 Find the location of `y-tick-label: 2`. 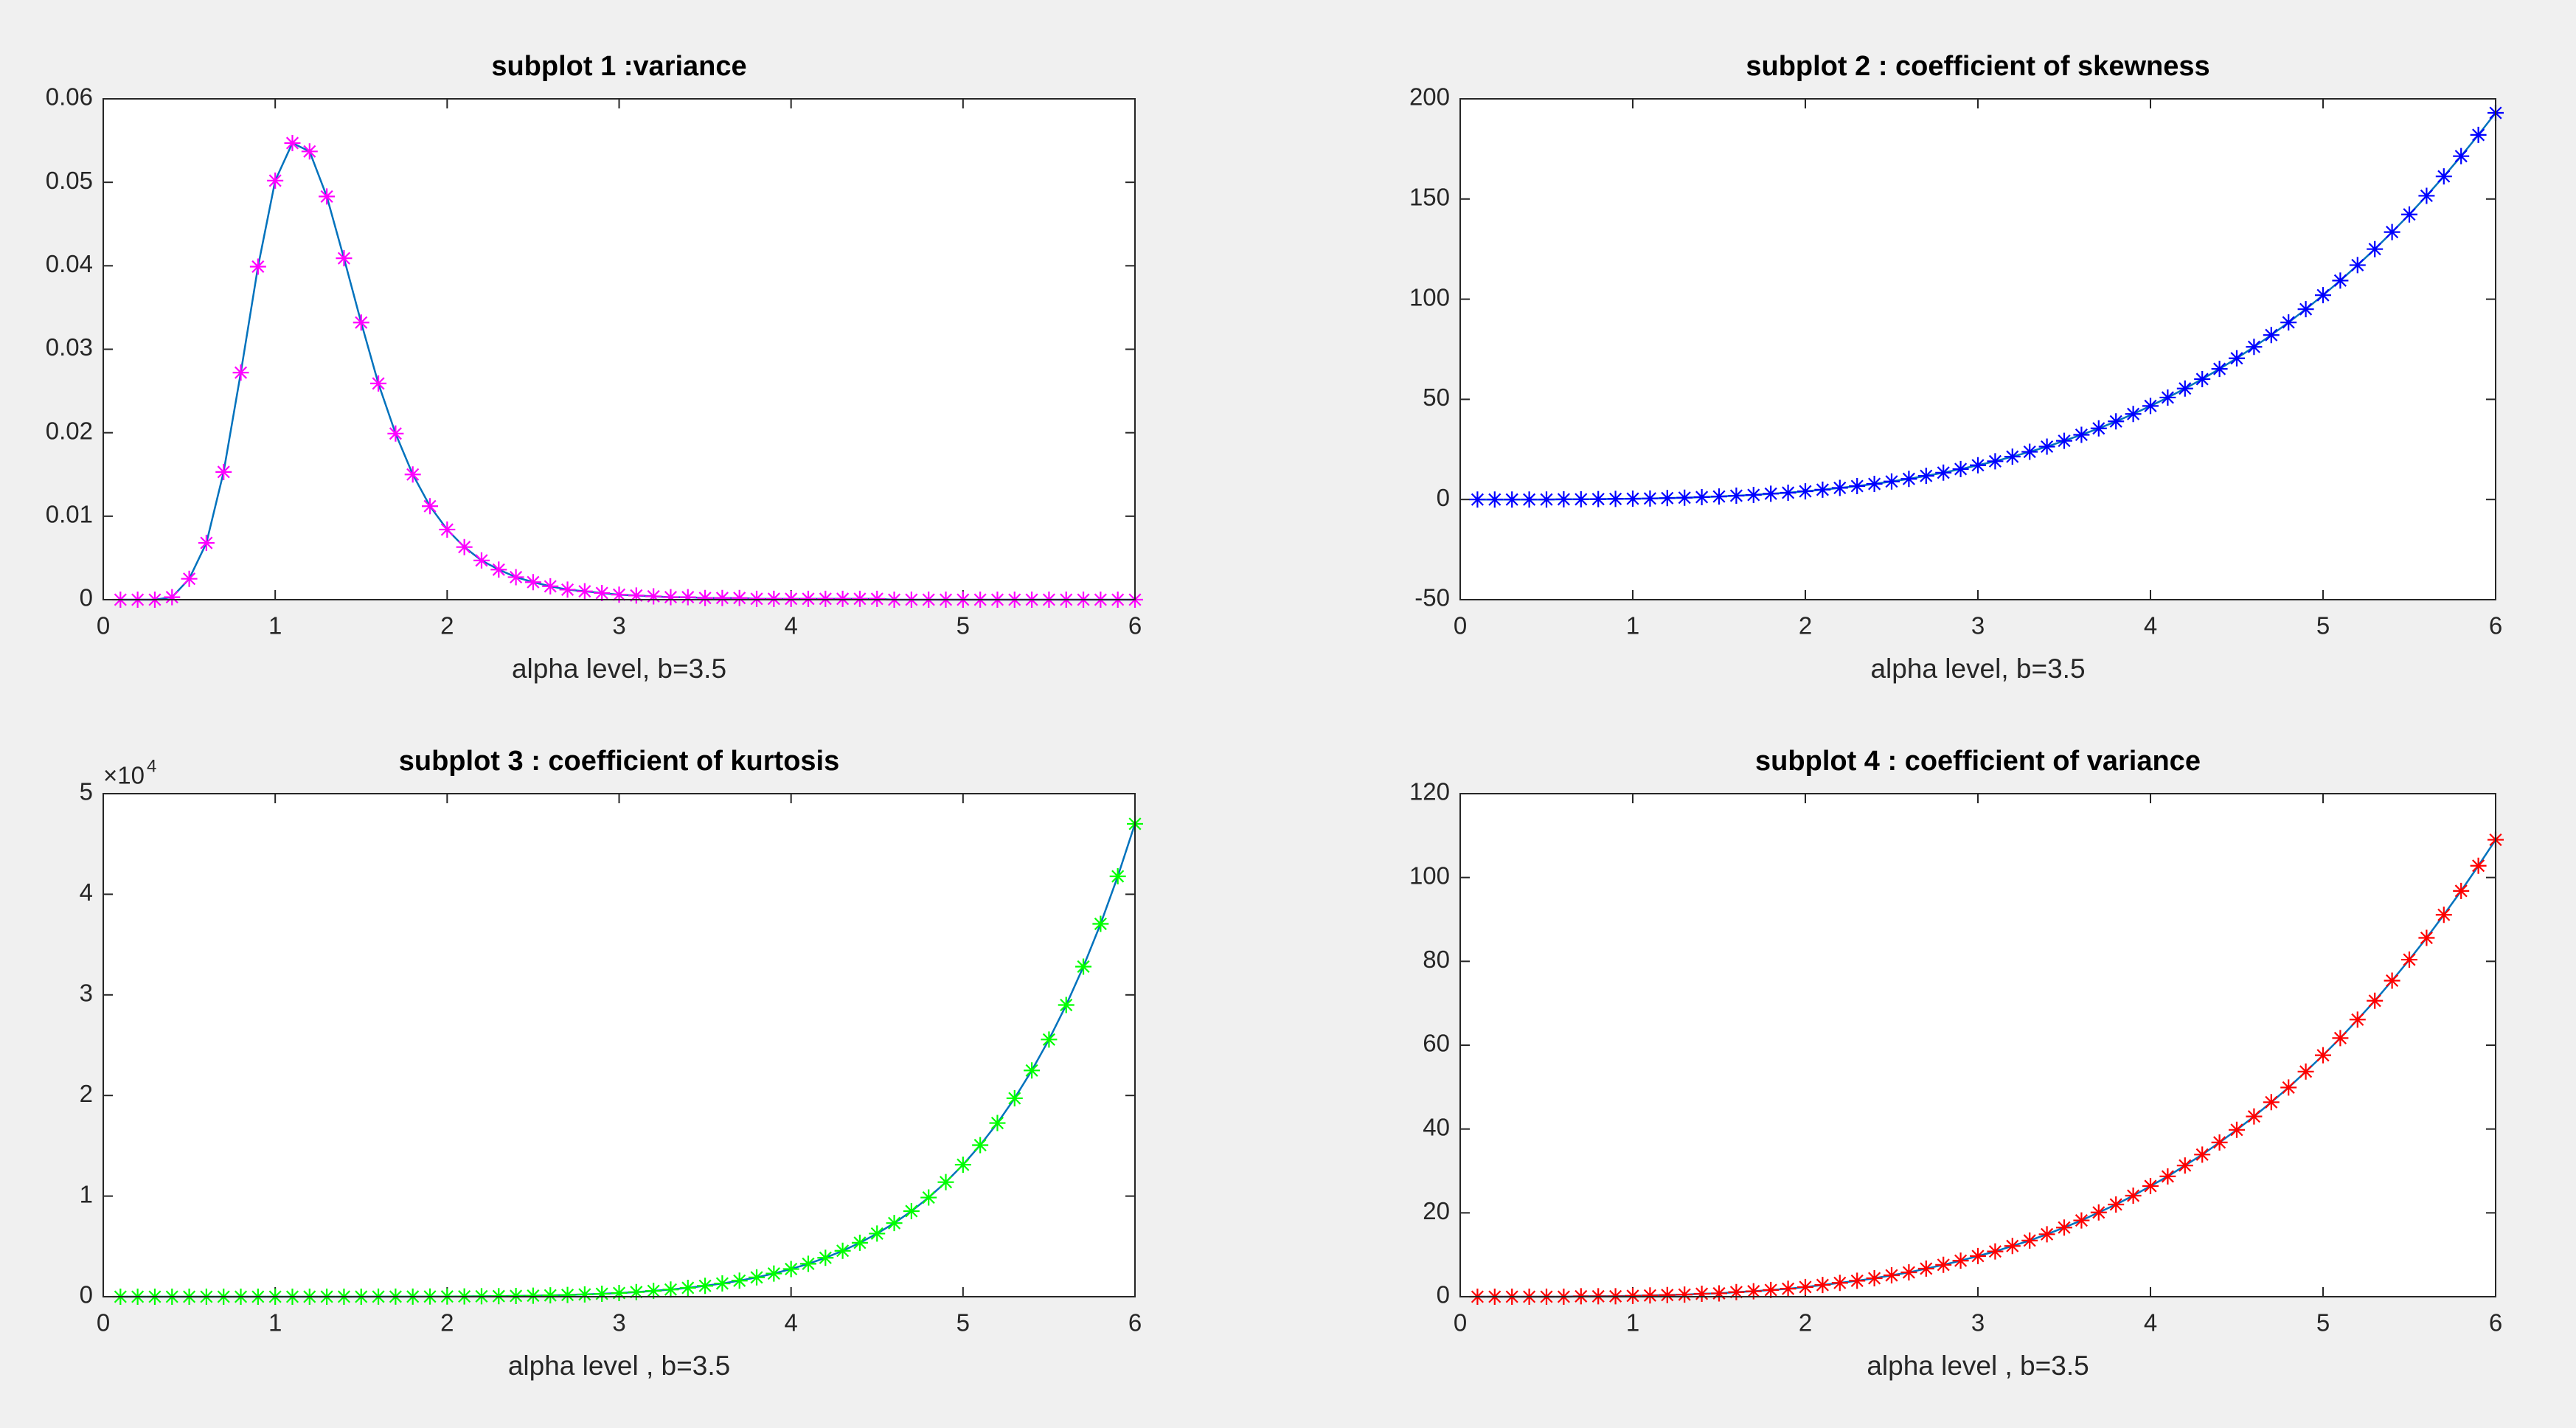

y-tick-label: 2 is located at coordinates (86, 1094).